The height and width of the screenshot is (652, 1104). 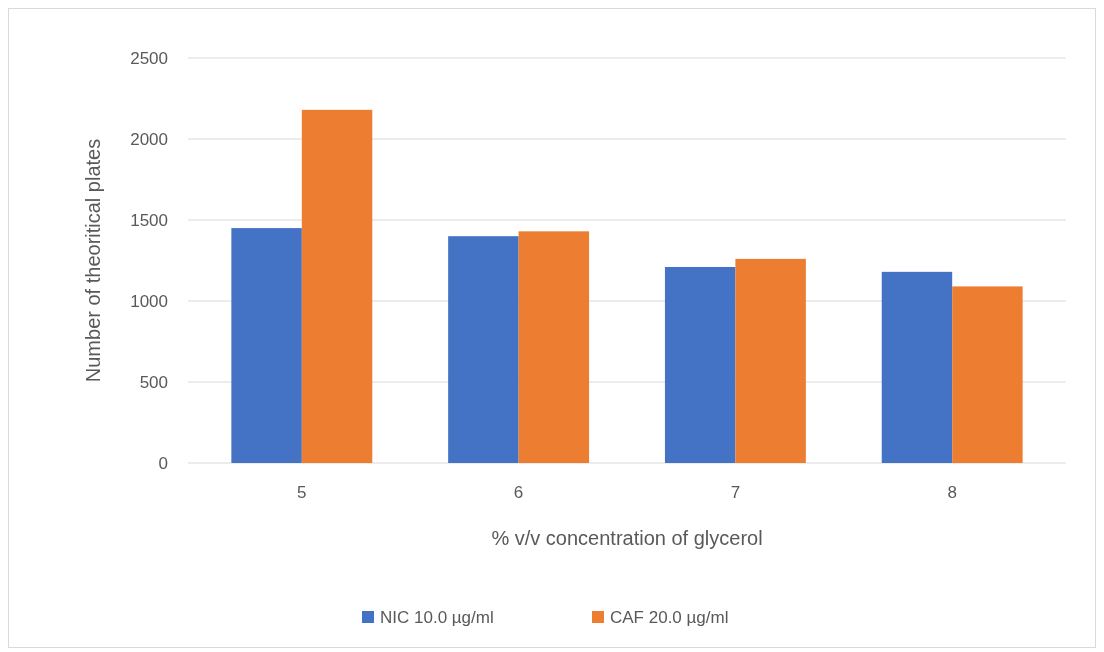 I want to click on legend-label: CAF 20.0 µg/ml, so click(x=669, y=617).